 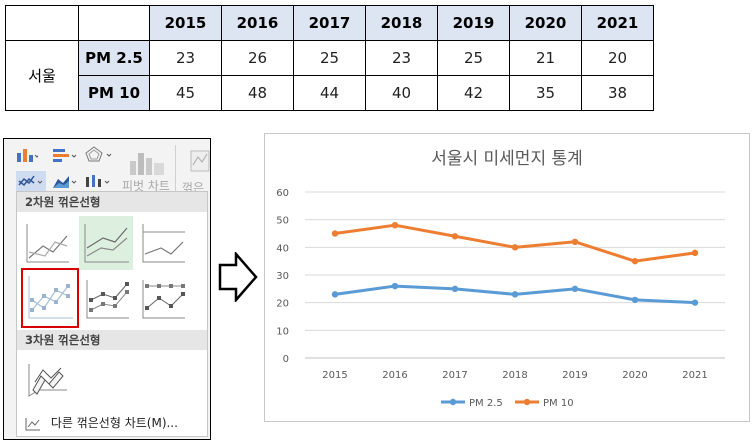 I want to click on y-tick-label: 20, so click(x=282, y=304).